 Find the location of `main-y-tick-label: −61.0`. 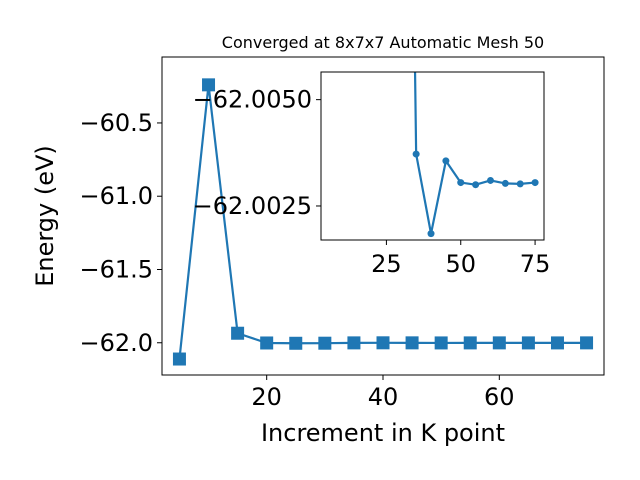

main-y-tick-label: −61.0 is located at coordinates (116, 196).